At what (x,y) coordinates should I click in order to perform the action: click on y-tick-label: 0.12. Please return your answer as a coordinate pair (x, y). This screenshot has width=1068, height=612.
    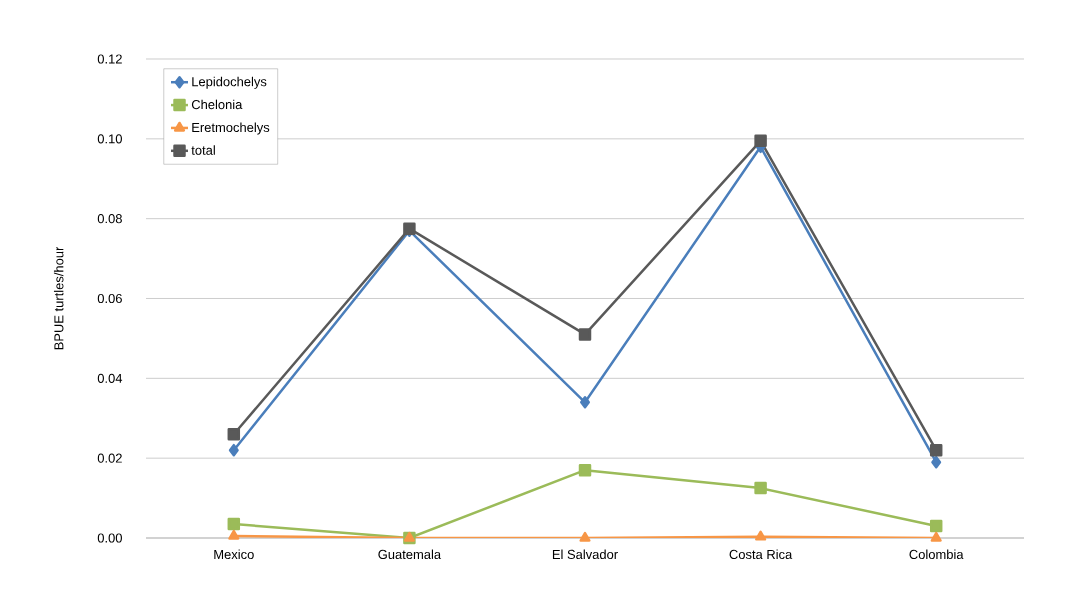
    Looking at the image, I should click on (109, 59).